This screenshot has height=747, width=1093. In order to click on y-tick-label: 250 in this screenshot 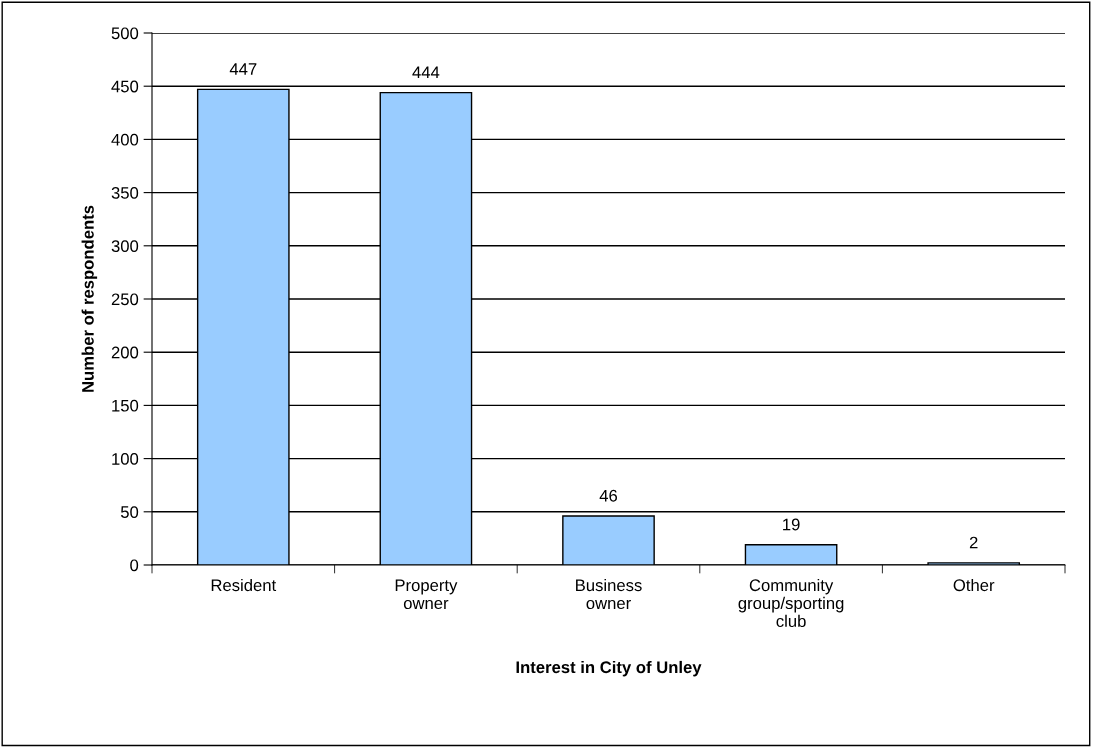, I will do `click(125, 299)`.